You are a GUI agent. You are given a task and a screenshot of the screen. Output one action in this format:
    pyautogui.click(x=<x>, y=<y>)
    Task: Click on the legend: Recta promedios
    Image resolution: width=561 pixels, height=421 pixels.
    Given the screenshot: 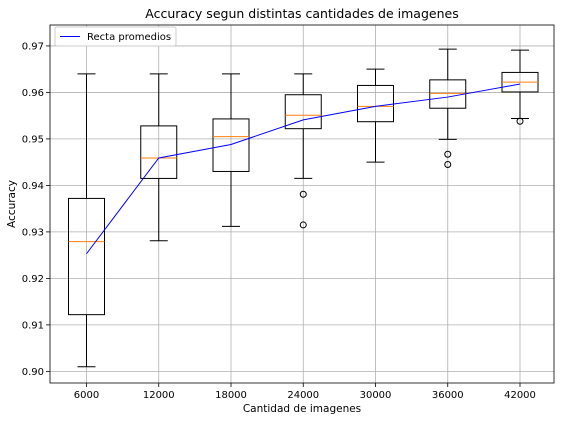 What is the action you would take?
    pyautogui.click(x=115, y=36)
    